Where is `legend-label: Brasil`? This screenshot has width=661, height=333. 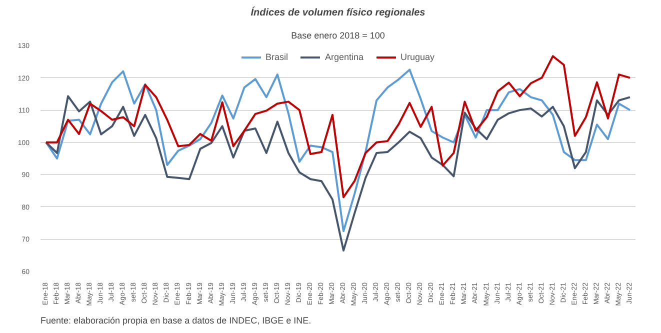 legend-label: Brasil is located at coordinates (276, 57).